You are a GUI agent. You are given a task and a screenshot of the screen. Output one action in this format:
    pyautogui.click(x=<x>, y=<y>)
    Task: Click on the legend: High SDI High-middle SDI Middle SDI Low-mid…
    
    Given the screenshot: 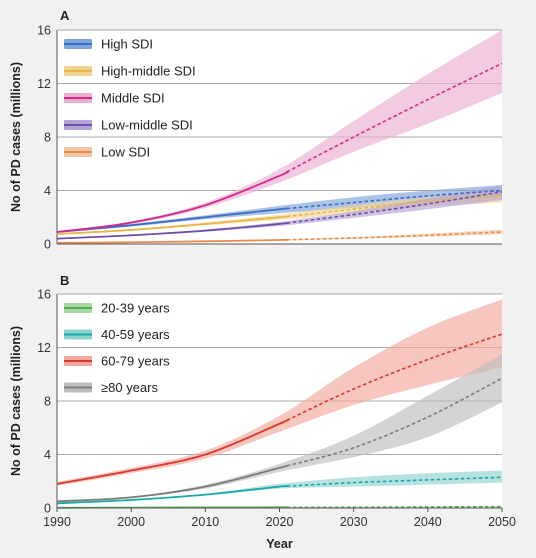 What is the action you would take?
    pyautogui.click(x=130, y=98)
    